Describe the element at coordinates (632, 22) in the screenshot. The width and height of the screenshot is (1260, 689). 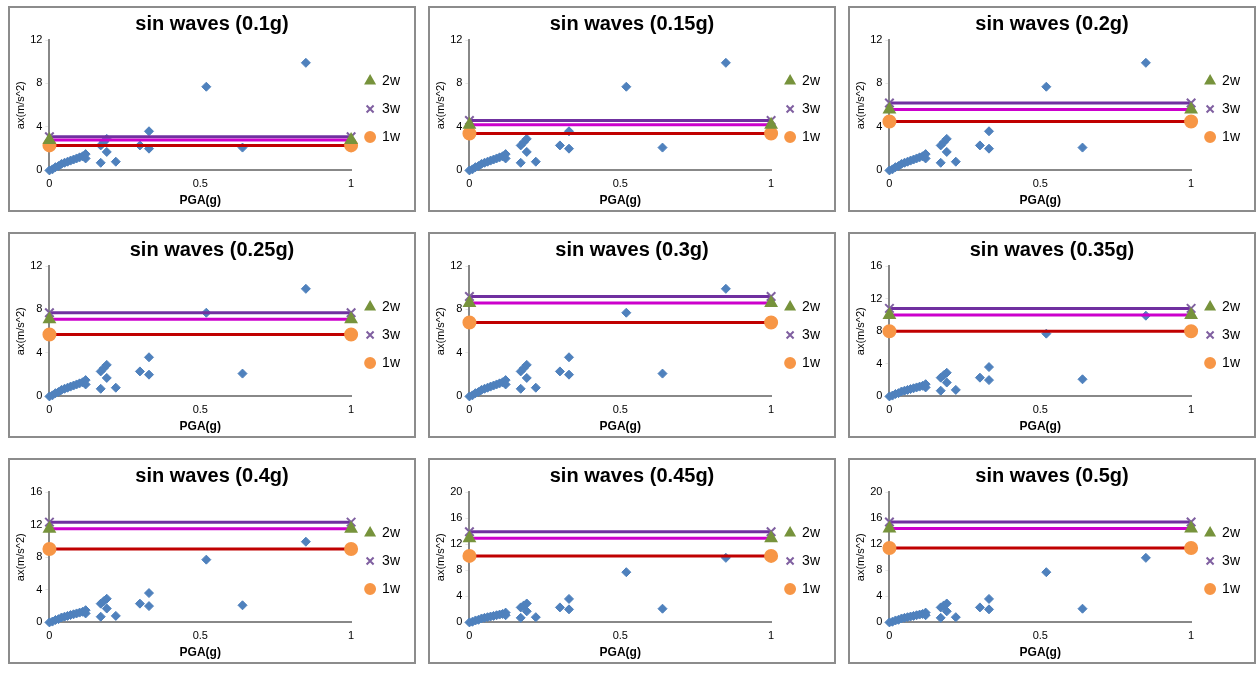
I see `chart-title: sin waves (0.15g)` at that location.